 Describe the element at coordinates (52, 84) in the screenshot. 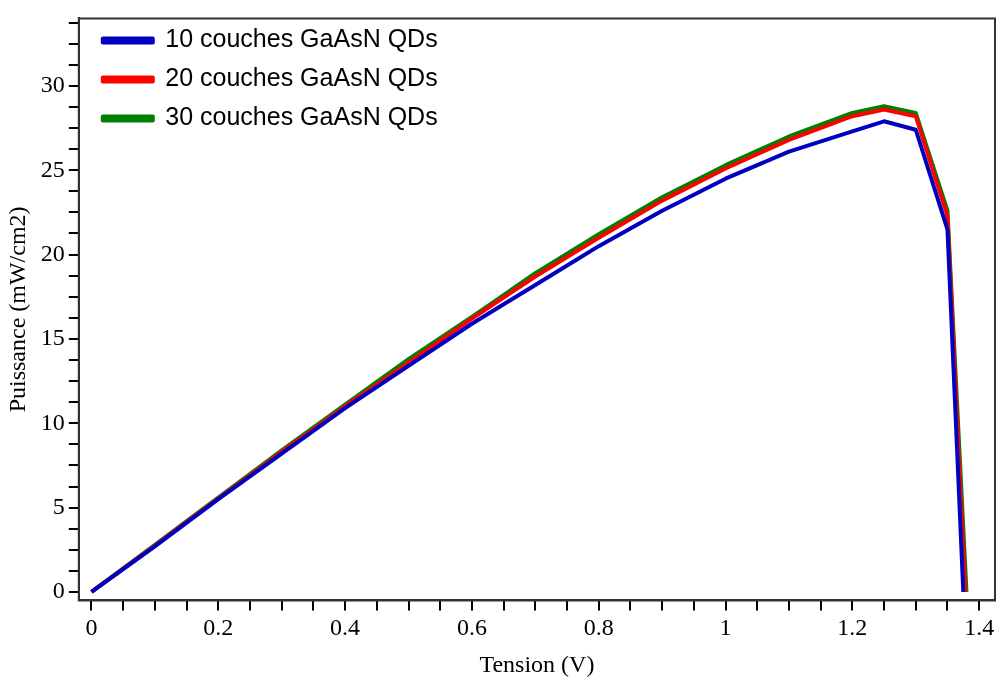

I see `y-tick-label: 30` at that location.